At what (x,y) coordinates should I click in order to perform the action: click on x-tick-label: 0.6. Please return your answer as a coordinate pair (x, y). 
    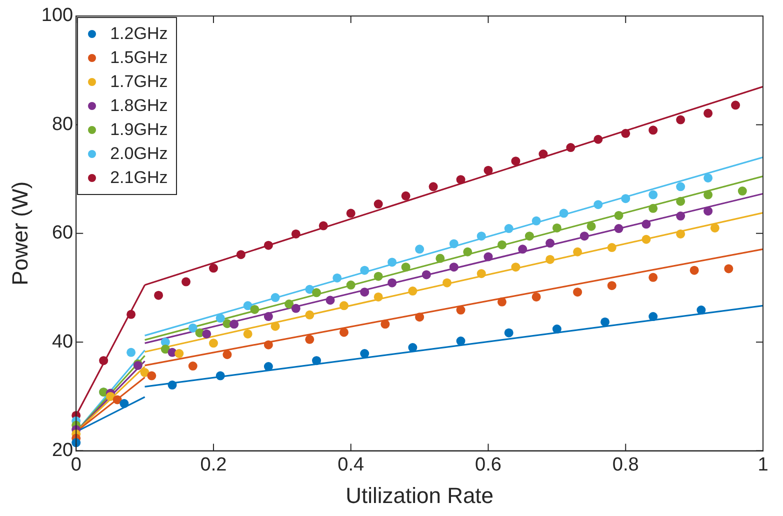
    Looking at the image, I should click on (488, 465).